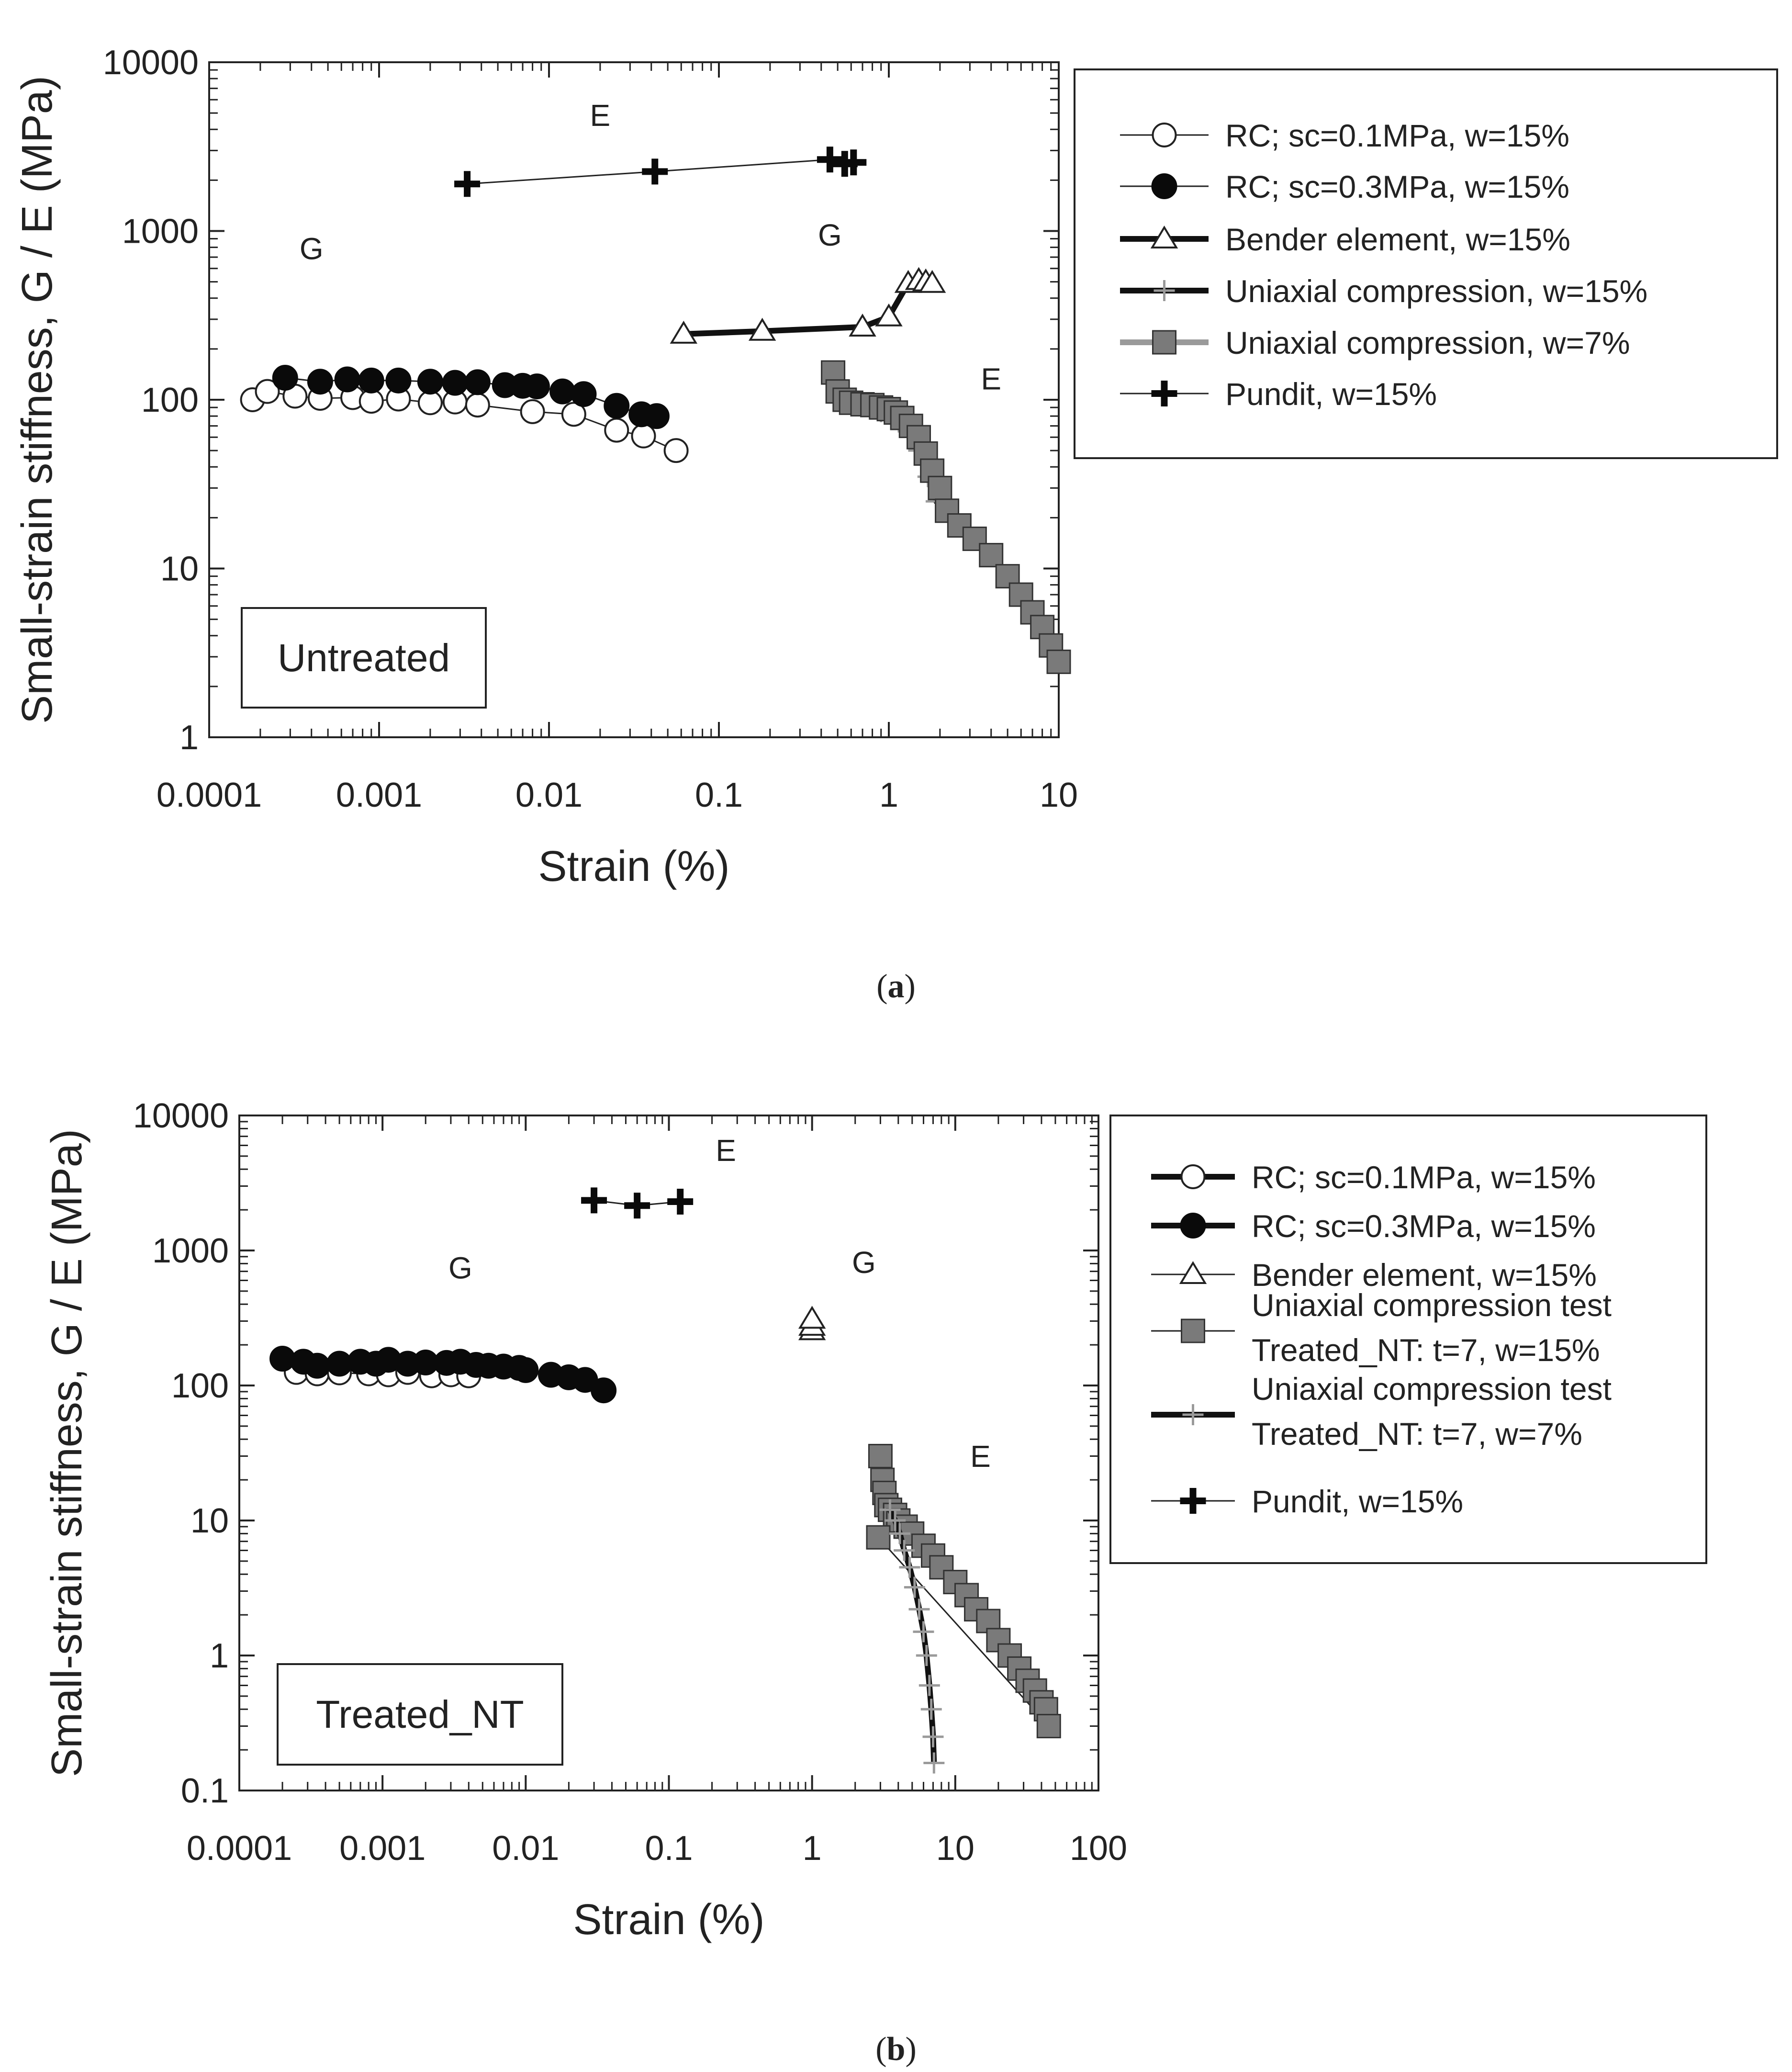  I want to click on x-tick-label: 100, so click(1099, 1848).